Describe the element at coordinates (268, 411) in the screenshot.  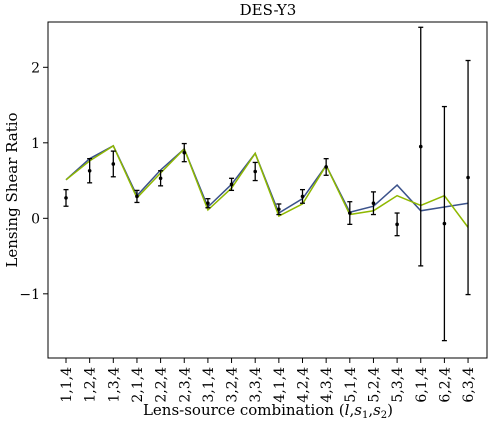
I see `x-axis-label: Lens-source combination (l,s1,s2)` at that location.